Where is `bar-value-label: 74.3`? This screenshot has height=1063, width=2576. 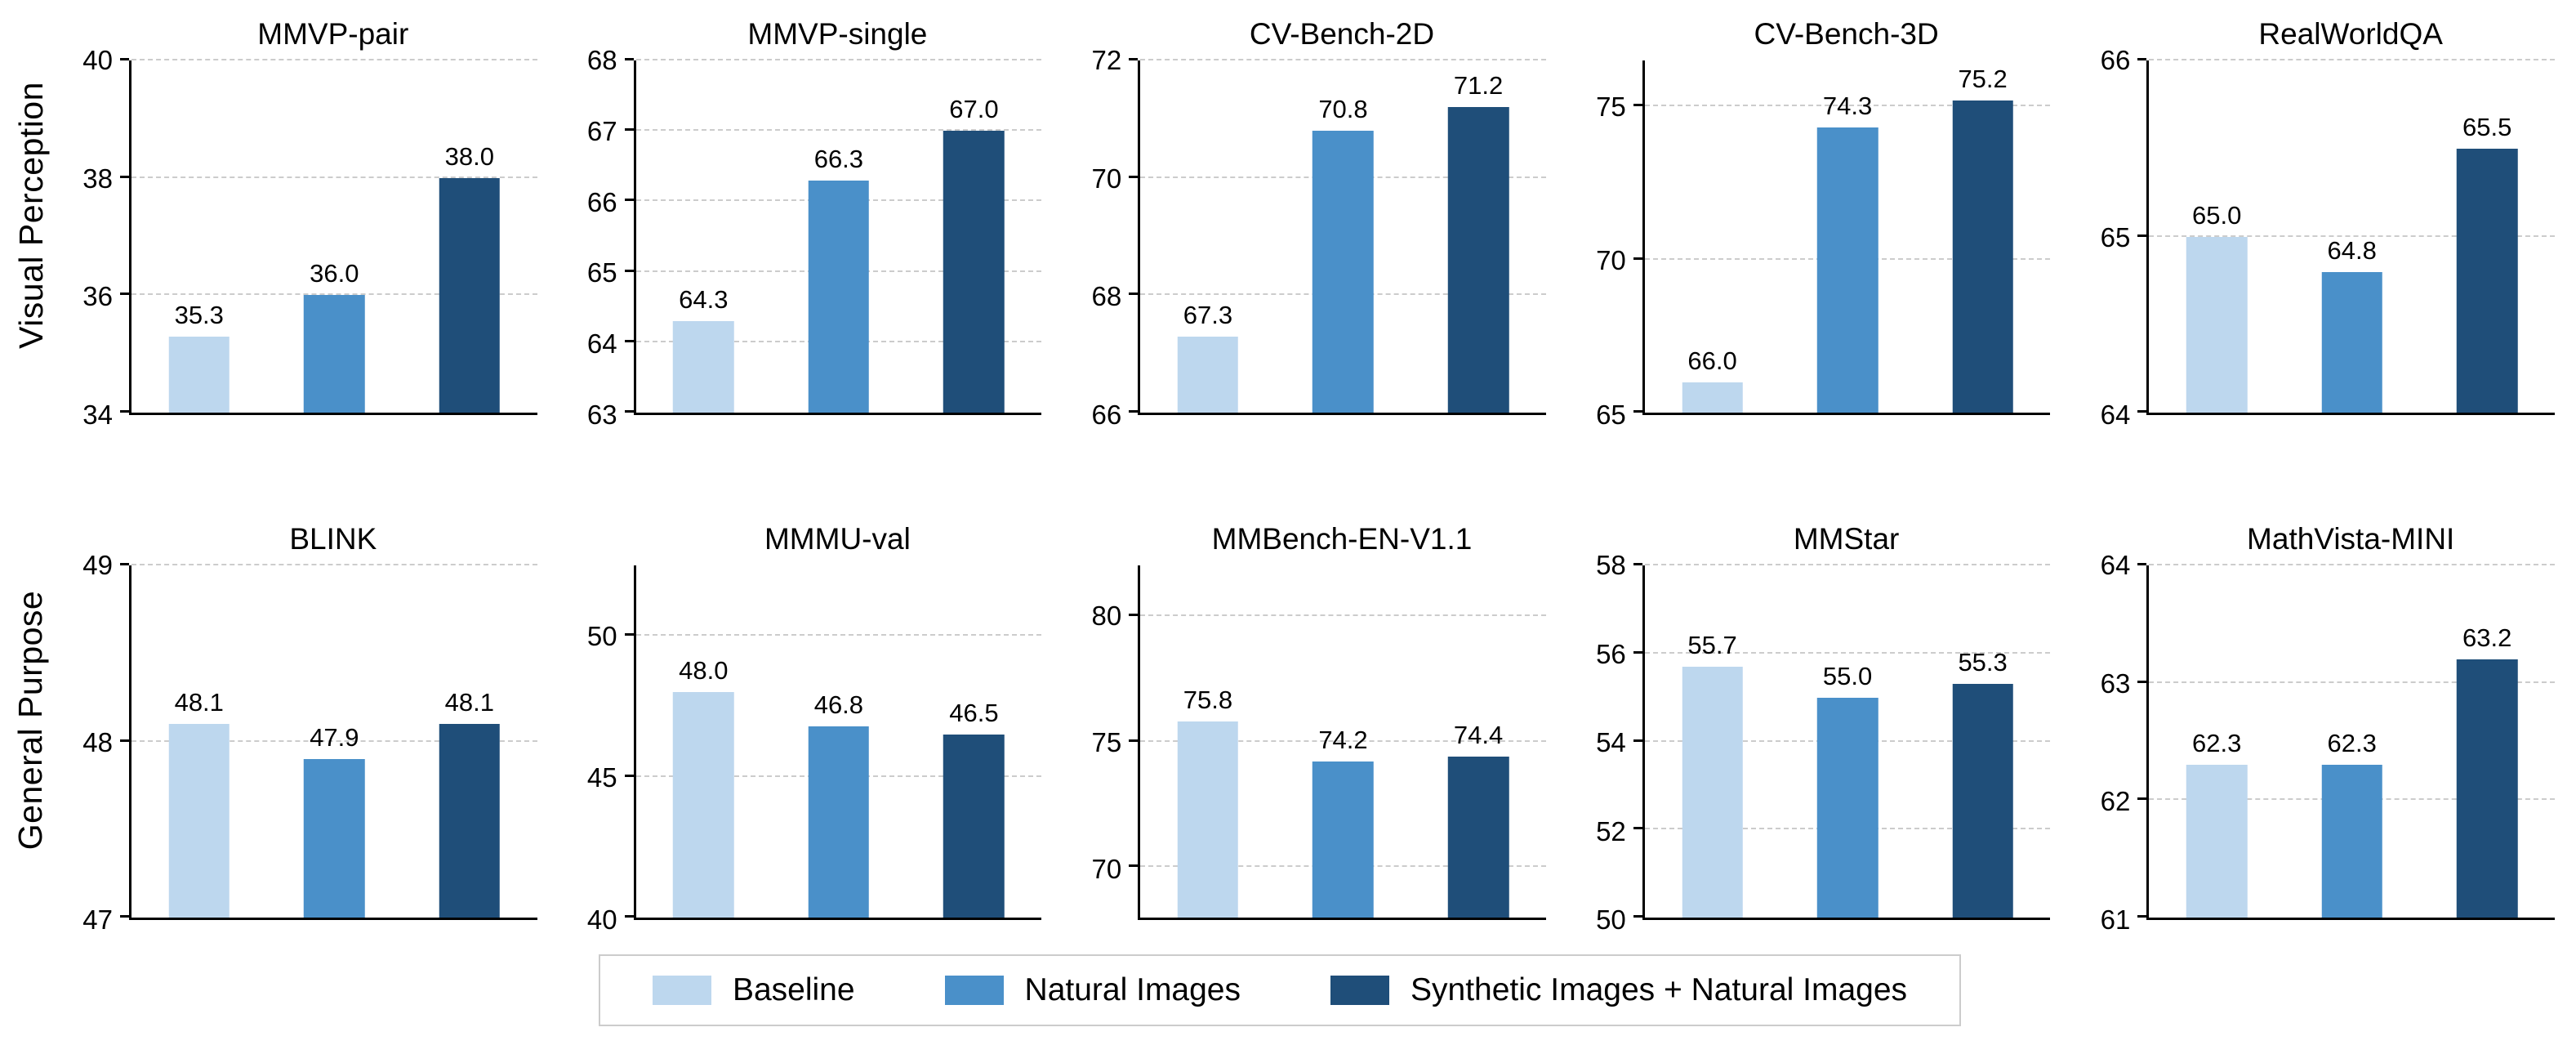 bar-value-label: 74.3 is located at coordinates (1847, 107).